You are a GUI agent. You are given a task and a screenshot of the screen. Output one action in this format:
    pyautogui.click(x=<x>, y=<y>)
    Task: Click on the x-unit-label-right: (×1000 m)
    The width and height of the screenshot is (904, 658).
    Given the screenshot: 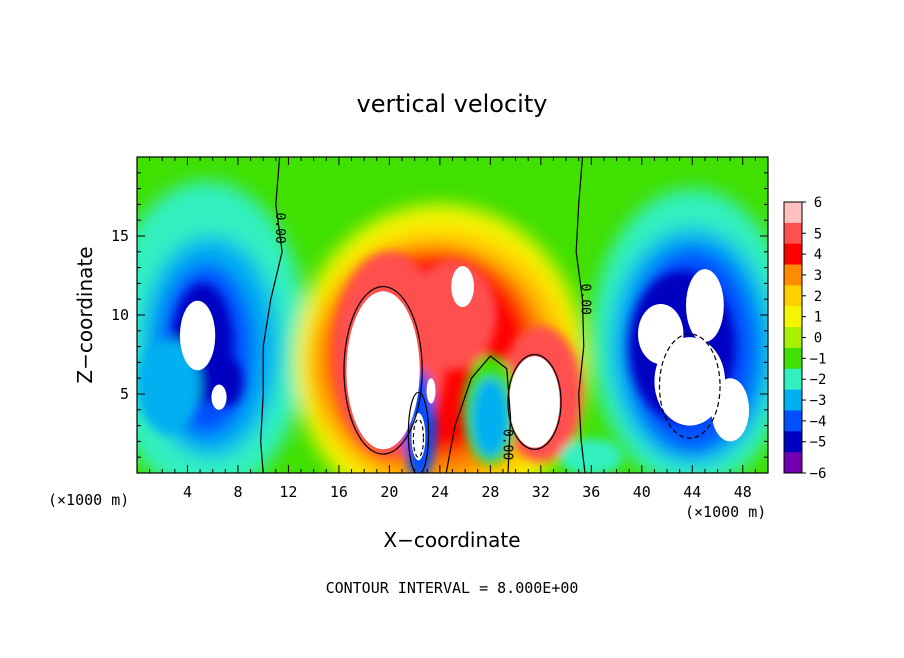 What is the action you would take?
    pyautogui.click(x=725, y=512)
    